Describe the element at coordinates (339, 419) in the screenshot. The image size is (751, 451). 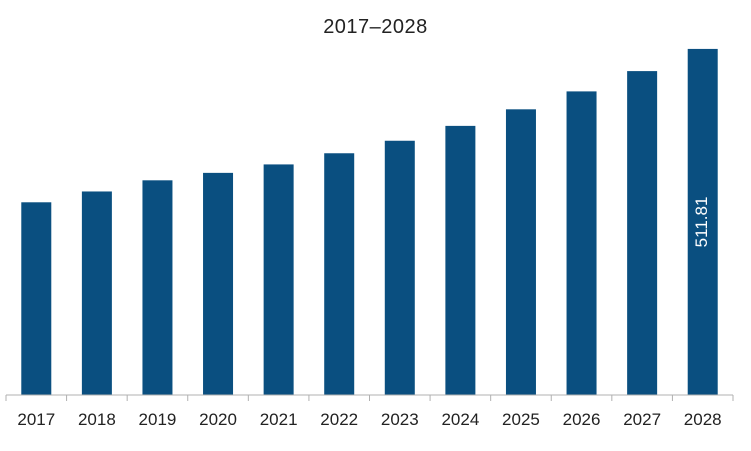
I see `x-tick-label-2022: 2022` at that location.